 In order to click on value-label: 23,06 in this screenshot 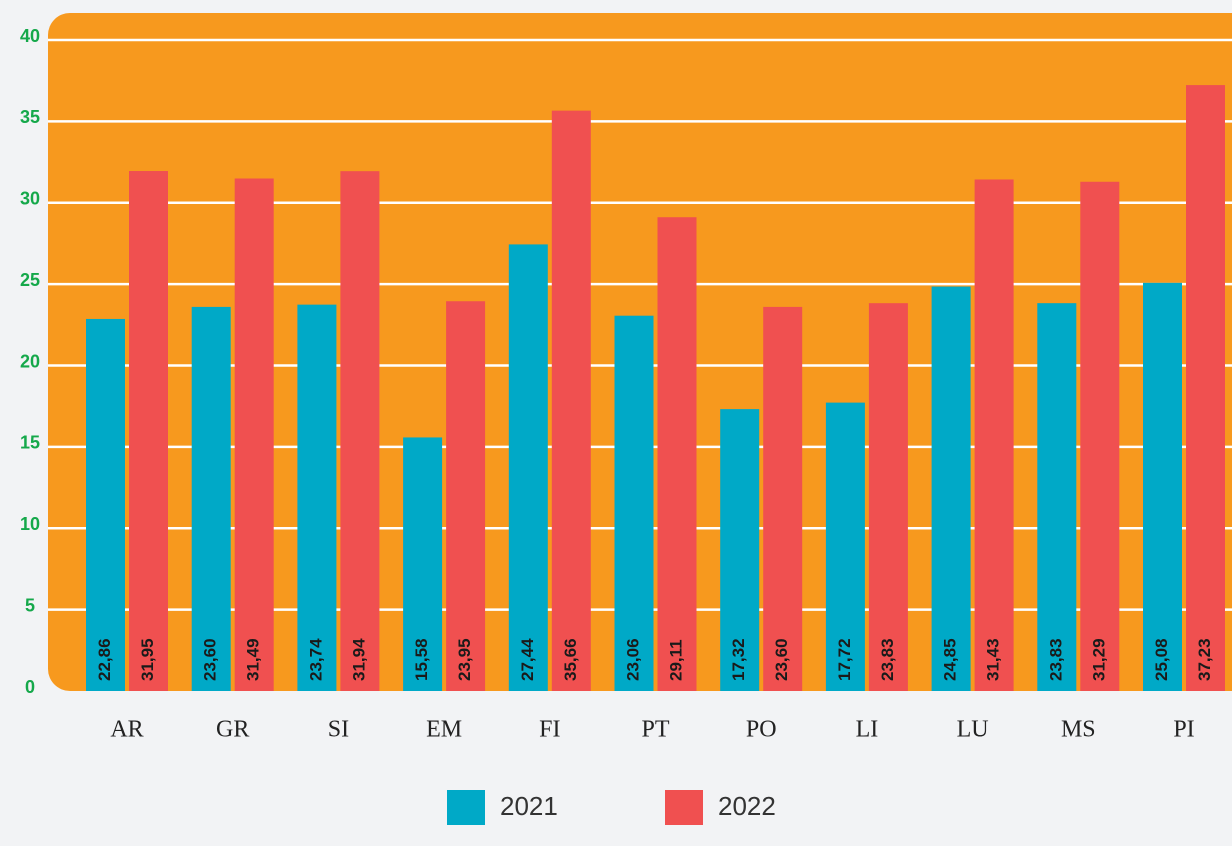, I will do `click(632, 659)`.